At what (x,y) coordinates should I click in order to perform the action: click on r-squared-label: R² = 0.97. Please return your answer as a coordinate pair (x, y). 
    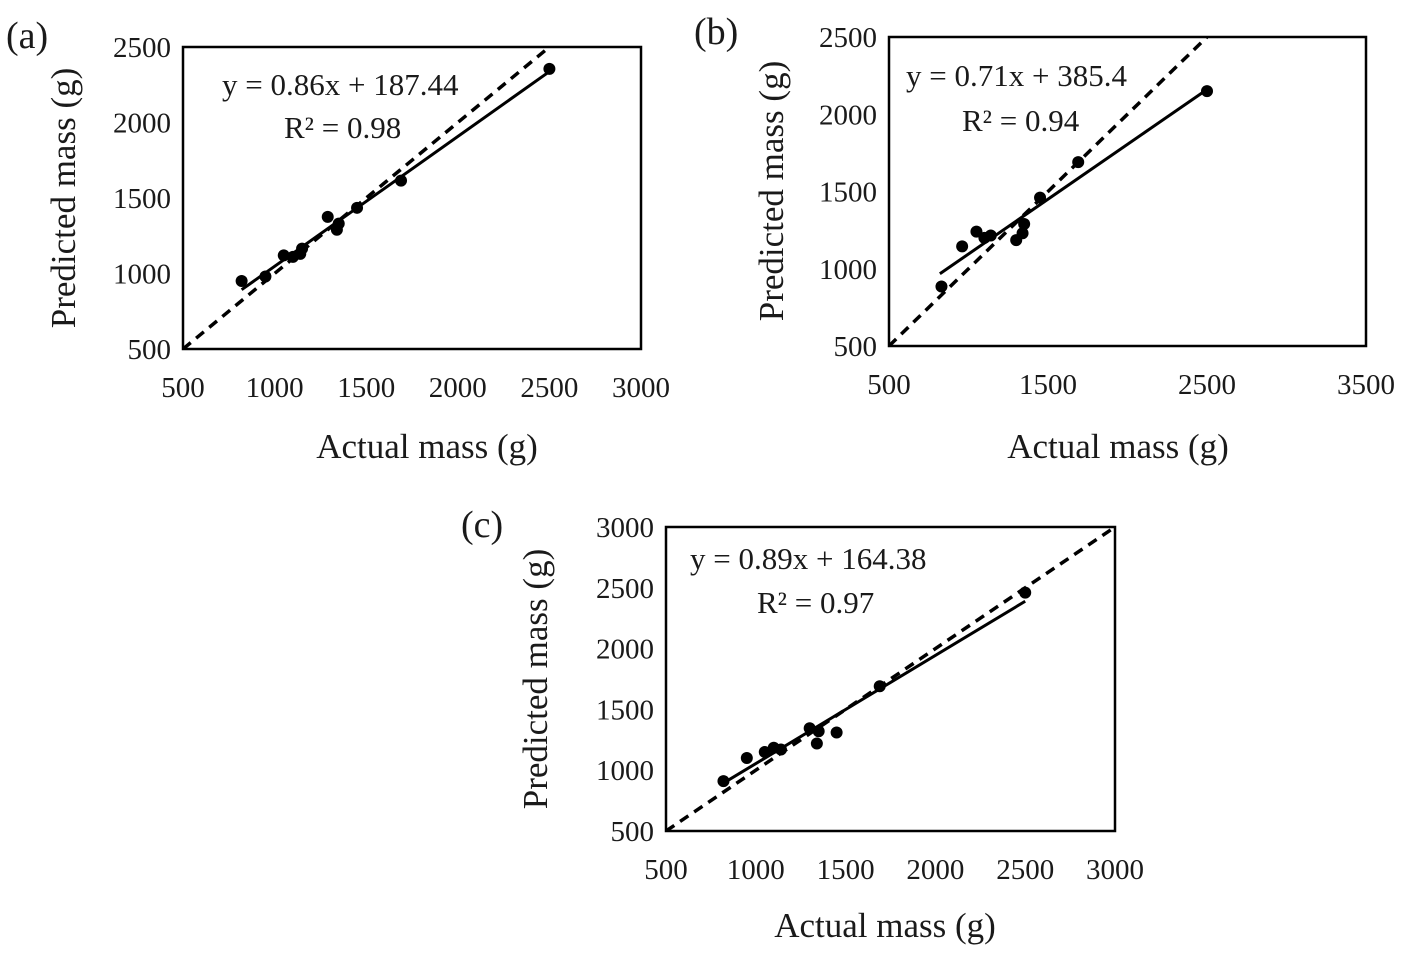
    Looking at the image, I should click on (815, 602).